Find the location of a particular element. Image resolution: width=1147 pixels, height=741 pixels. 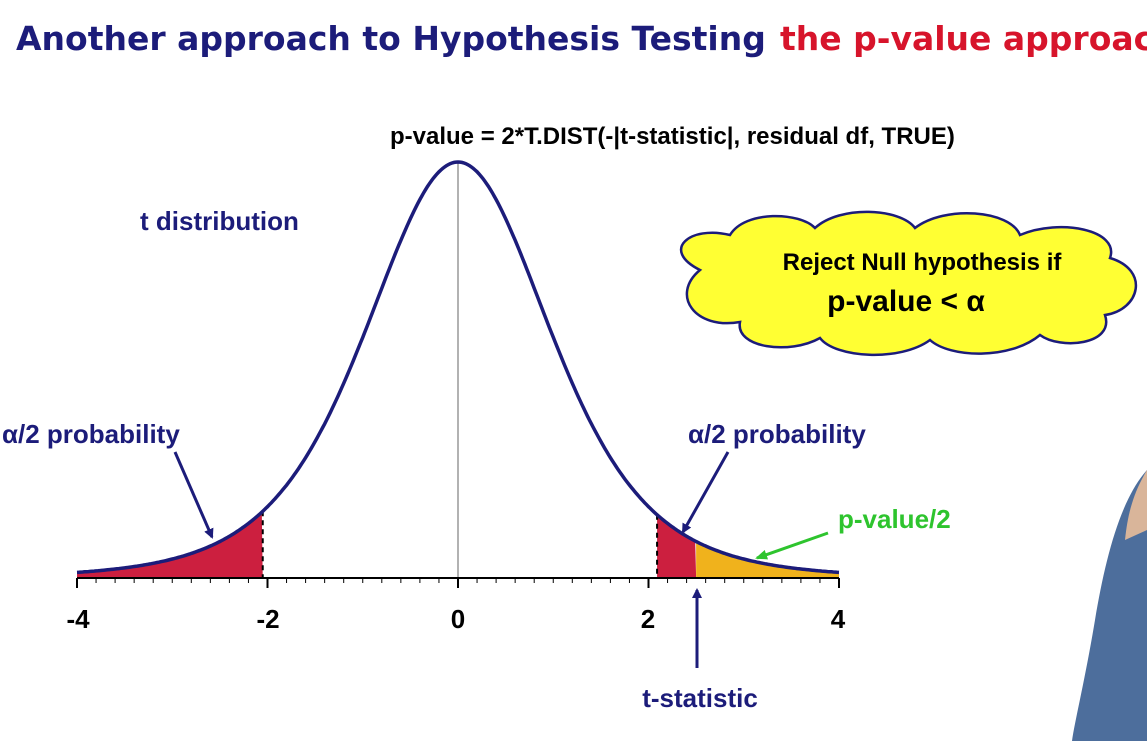

p-value-arrow is located at coordinates (792, 545).